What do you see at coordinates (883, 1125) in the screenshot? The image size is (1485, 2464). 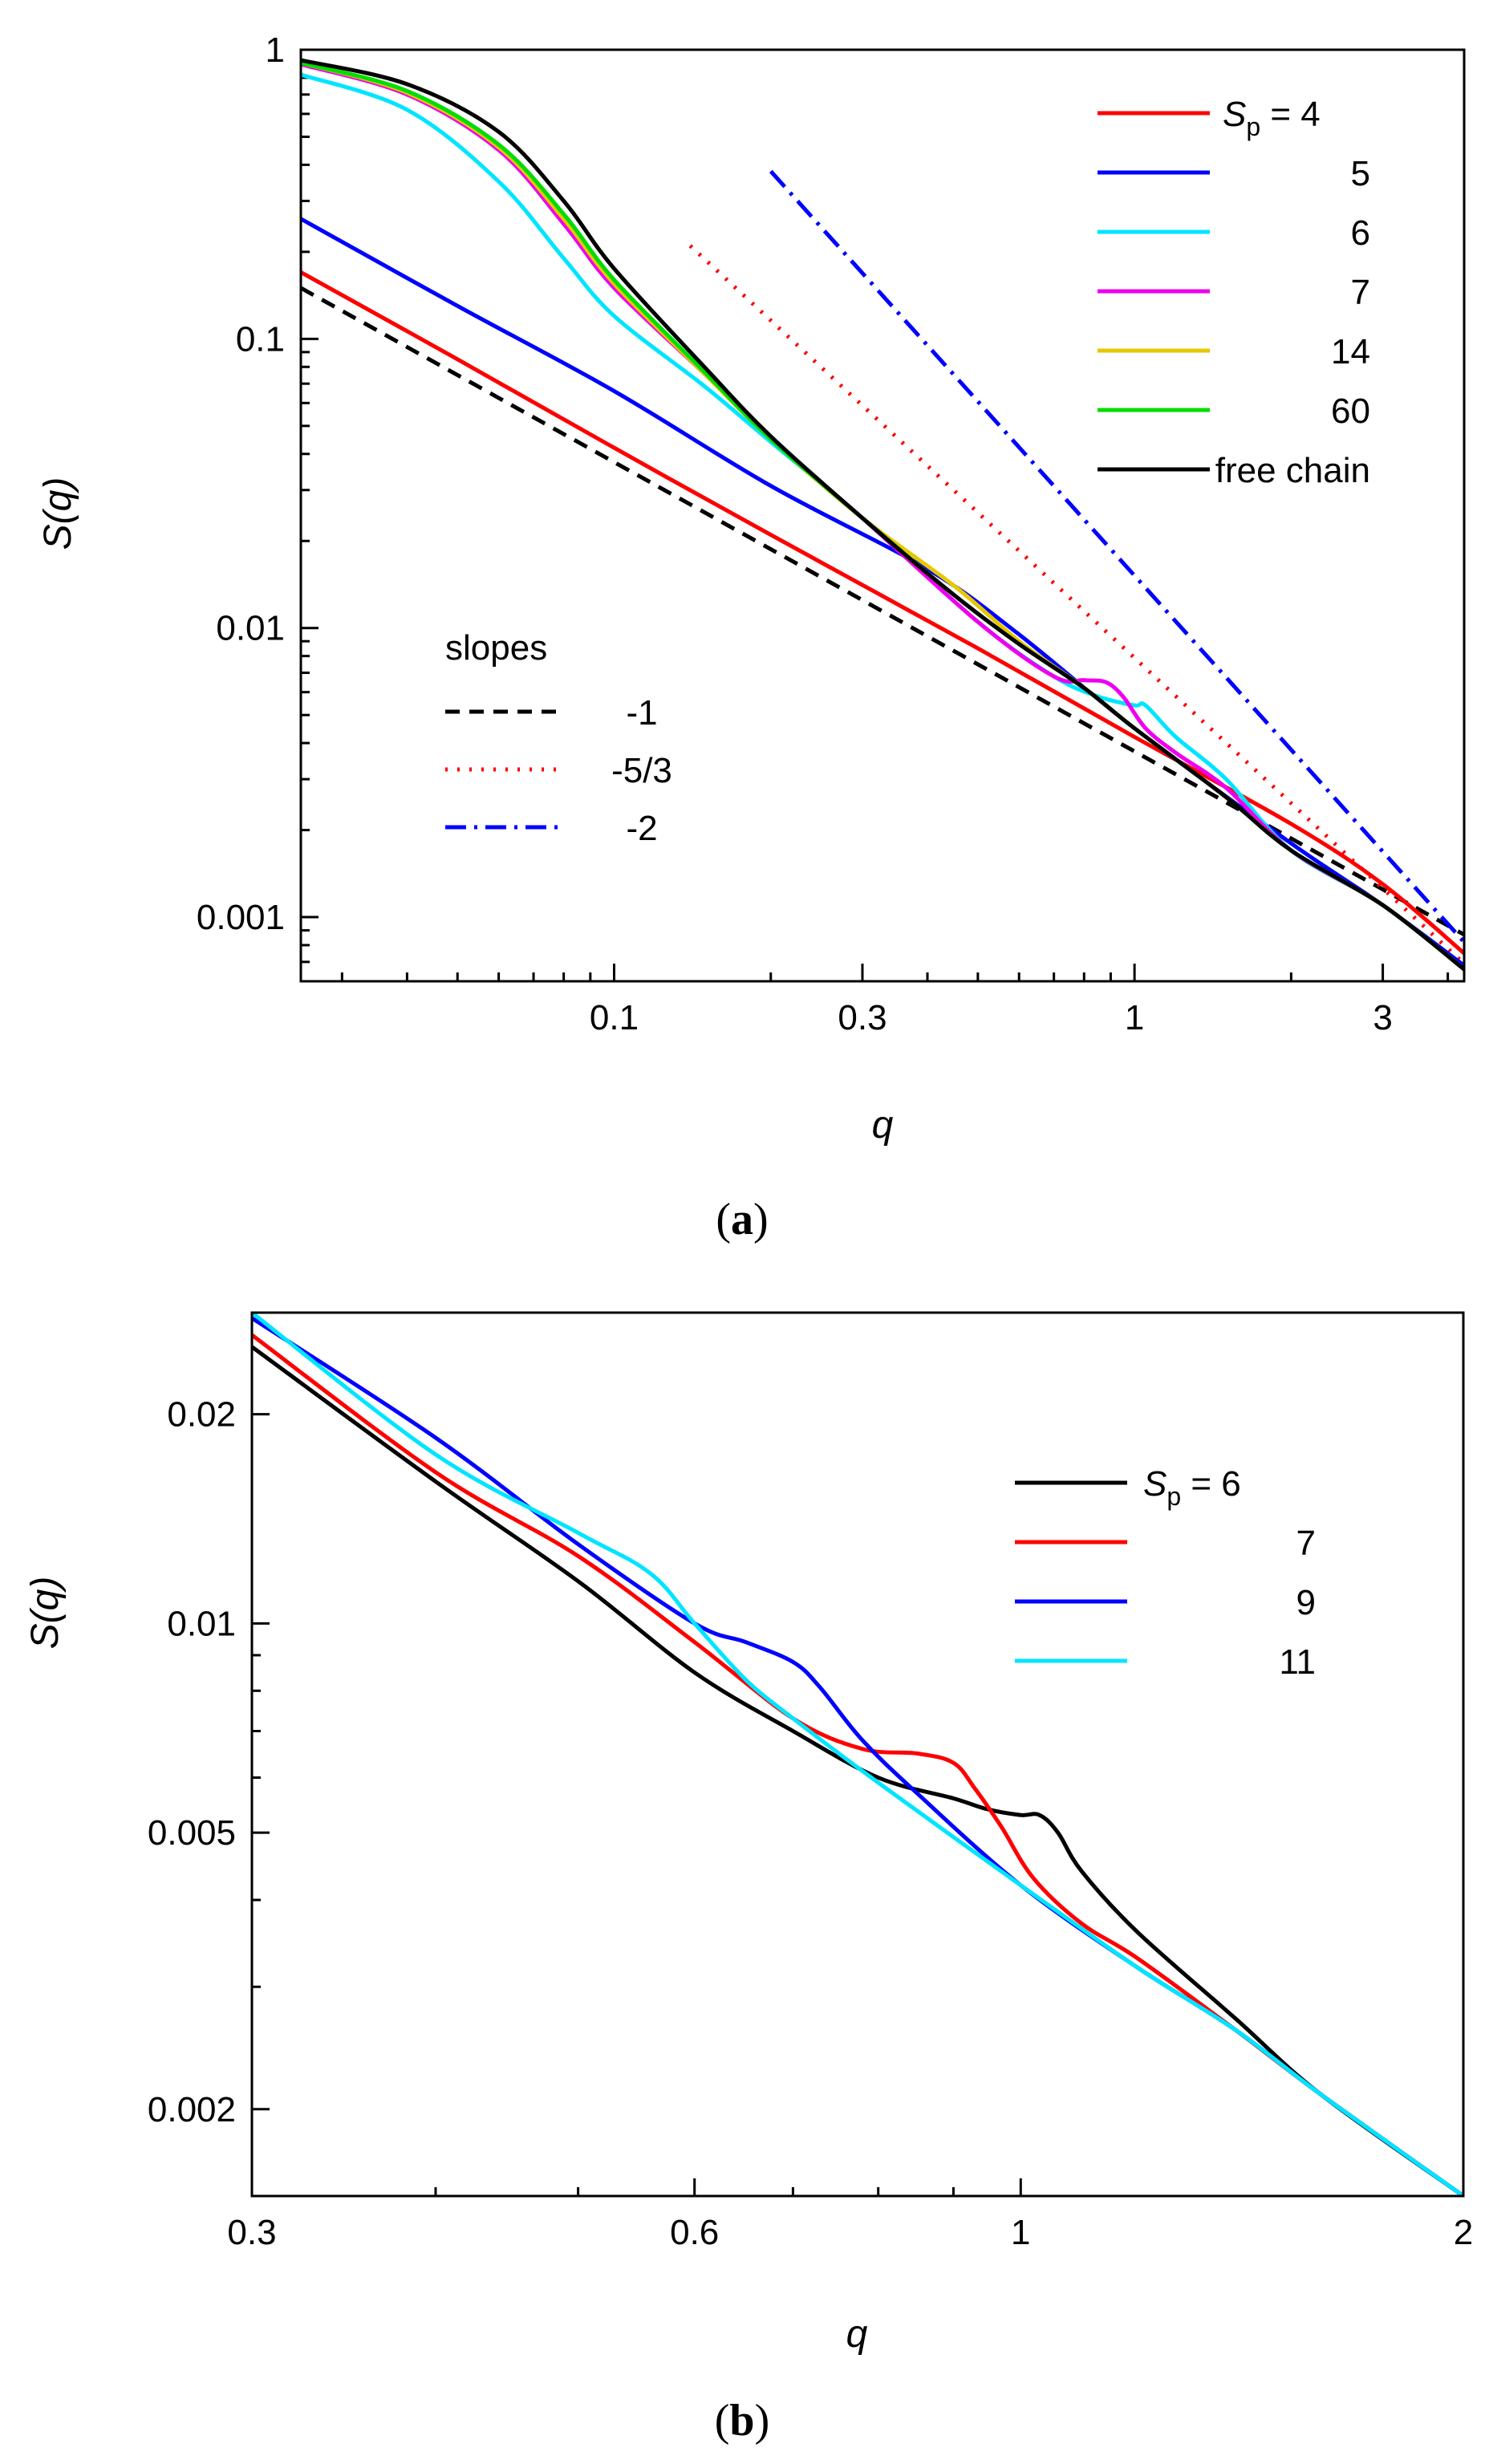 I see `panel-a-x-axis-title: q` at bounding box center [883, 1125].